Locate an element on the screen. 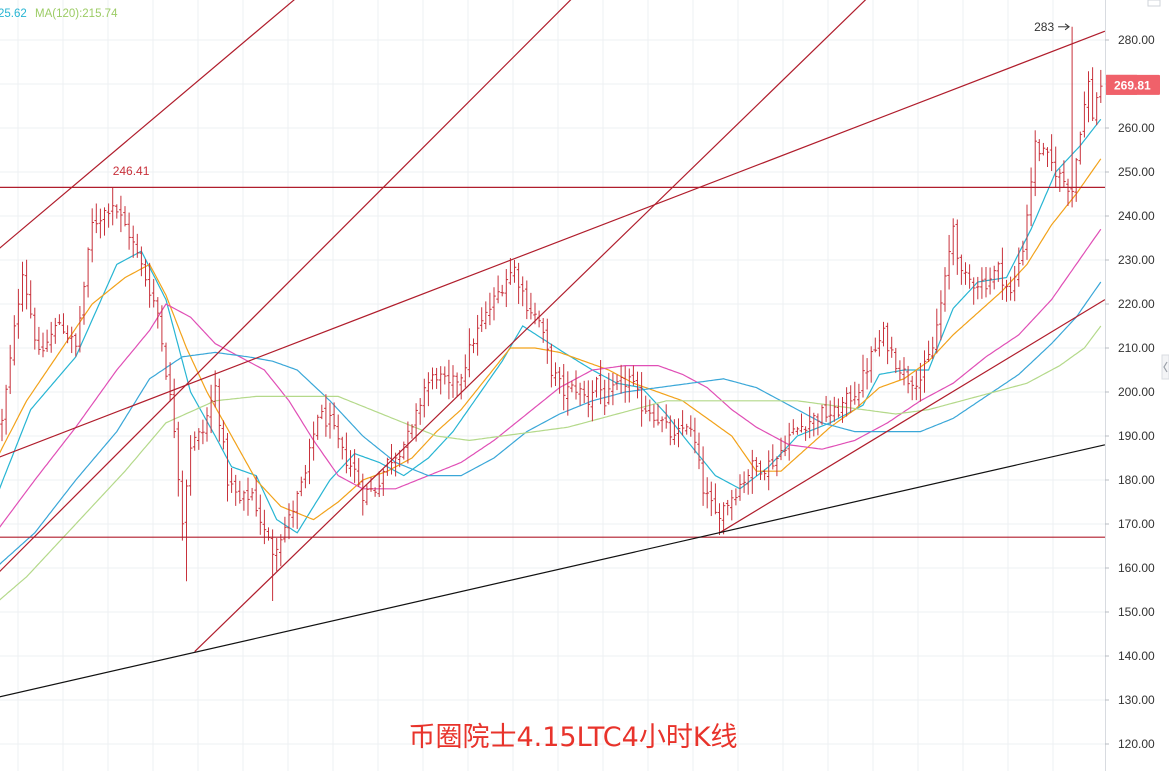 This screenshot has width=1169, height=771. chevron-left-icon is located at coordinates (1165, 367).